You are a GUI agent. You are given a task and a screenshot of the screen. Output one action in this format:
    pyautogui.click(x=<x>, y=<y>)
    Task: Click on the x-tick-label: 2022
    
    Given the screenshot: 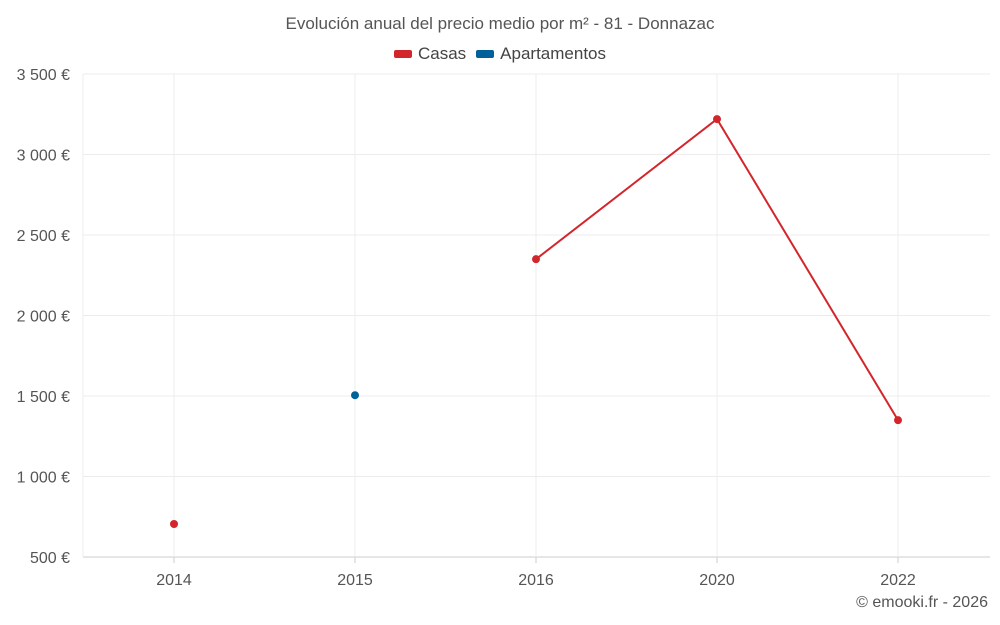 What is the action you would take?
    pyautogui.click(x=898, y=580)
    